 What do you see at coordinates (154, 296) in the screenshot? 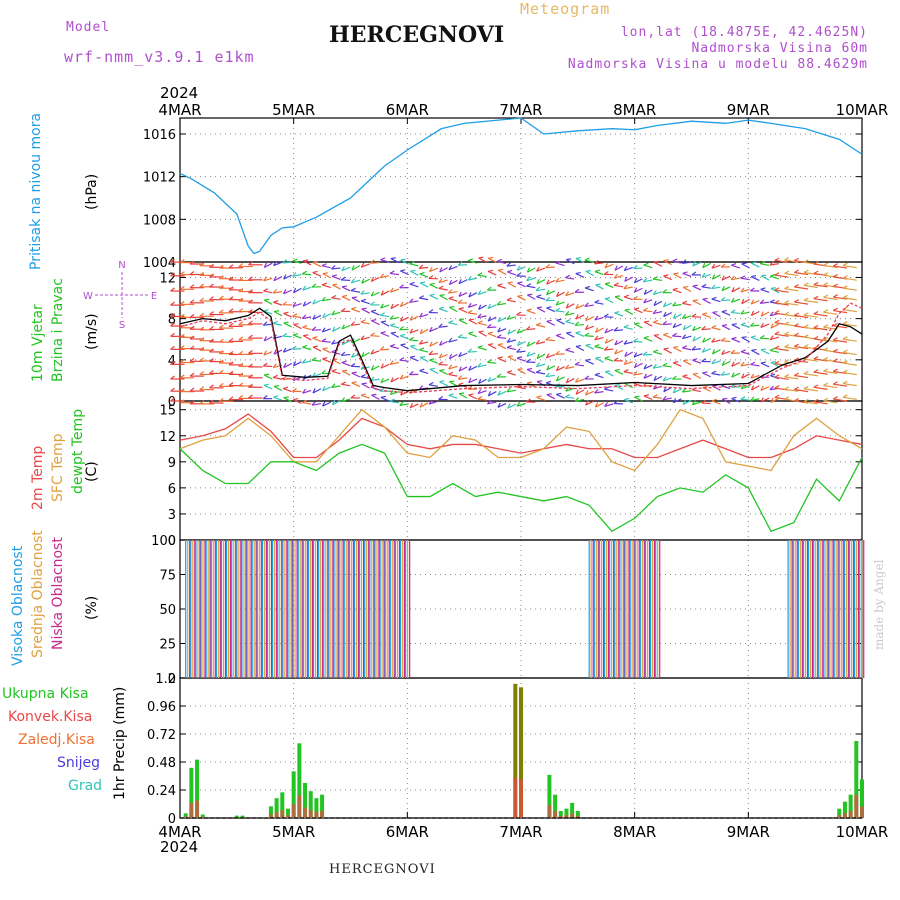
I see `compass-east: E` at bounding box center [154, 296].